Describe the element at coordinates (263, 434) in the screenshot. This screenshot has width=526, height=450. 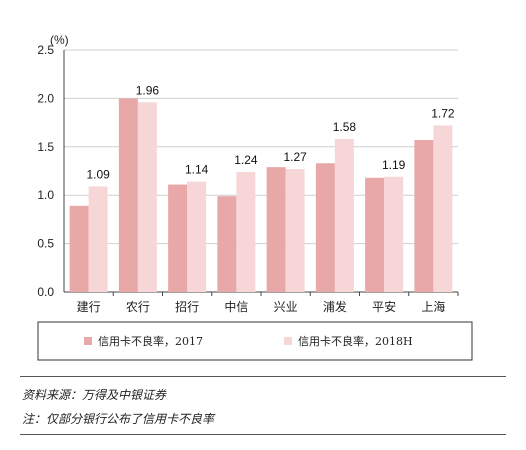
I see `bottom-rule` at that location.